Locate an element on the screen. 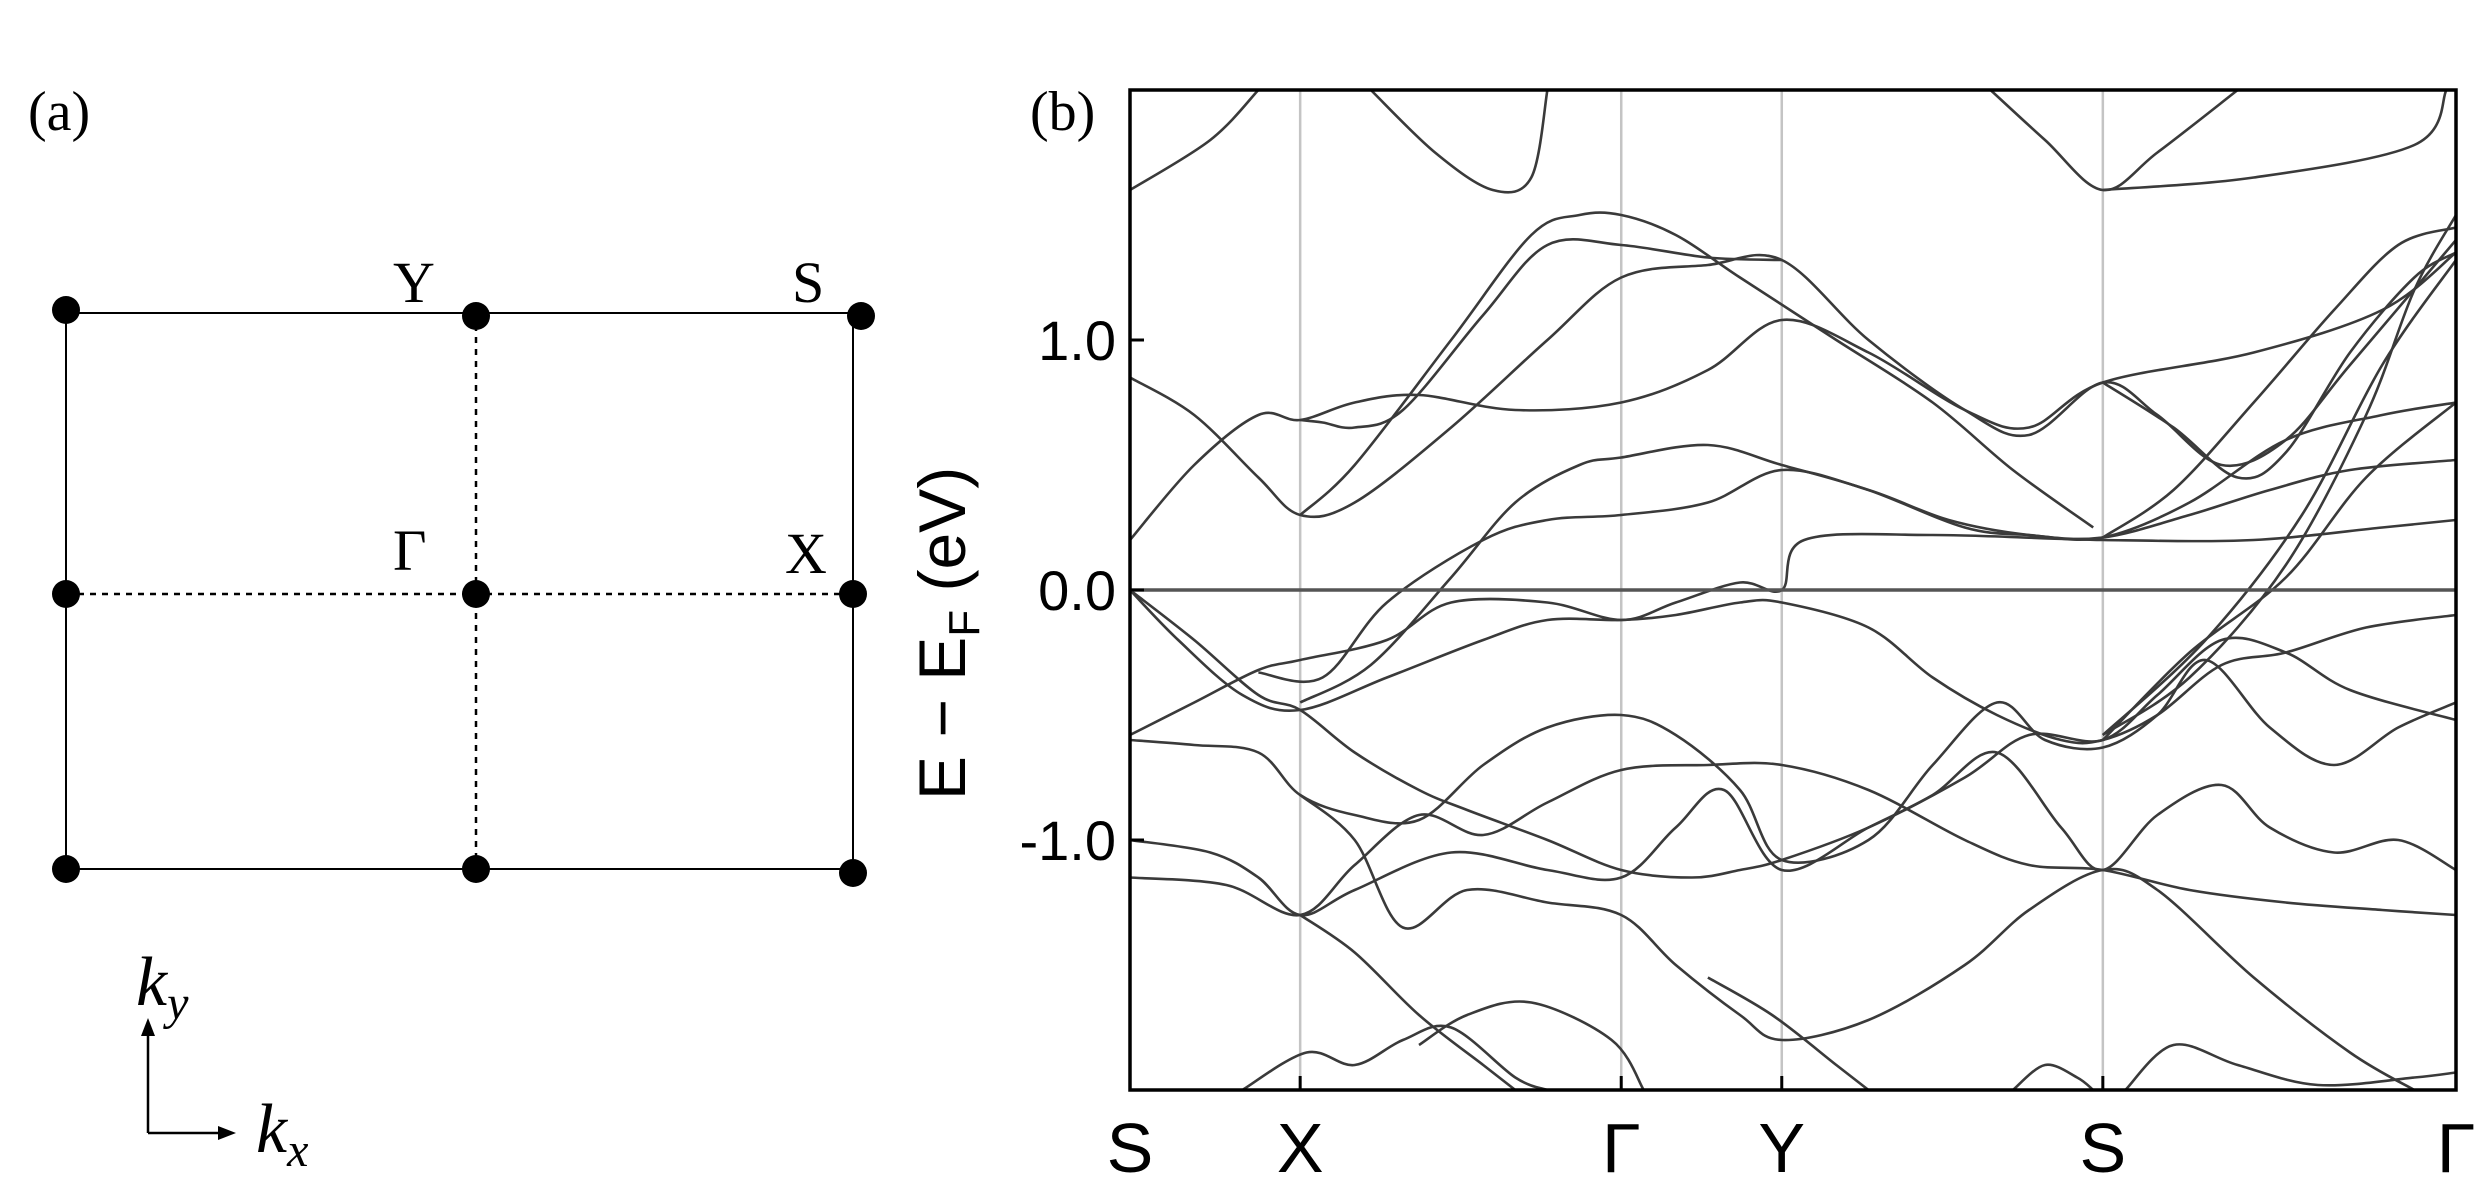  x-tick-label-0: S is located at coordinates (1130, 1148).